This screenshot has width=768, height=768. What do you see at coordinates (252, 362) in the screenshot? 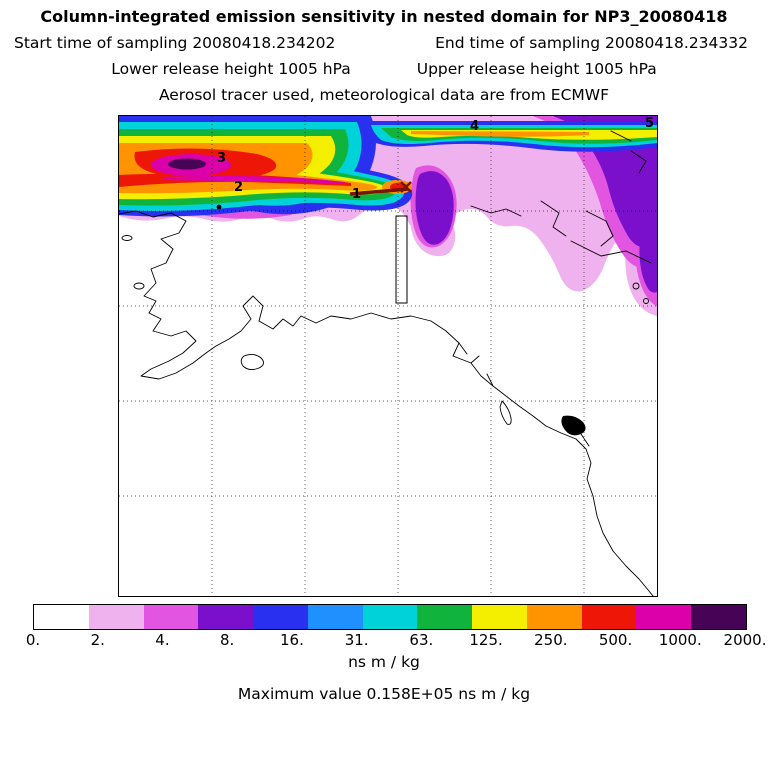
I see `kodiak-island` at bounding box center [252, 362].